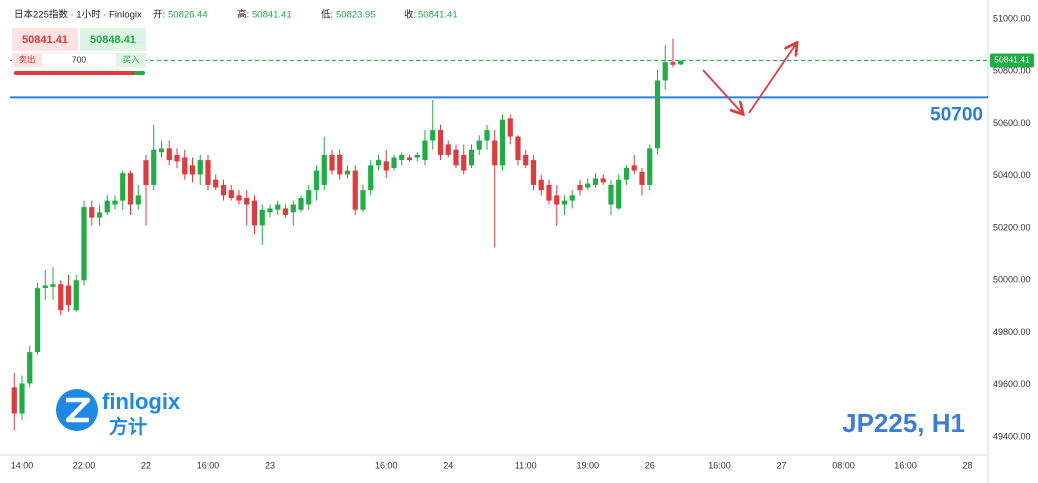 This screenshot has height=483, width=1038. What do you see at coordinates (270, 465) in the screenshot?
I see `x-tick-label: 23` at bounding box center [270, 465].